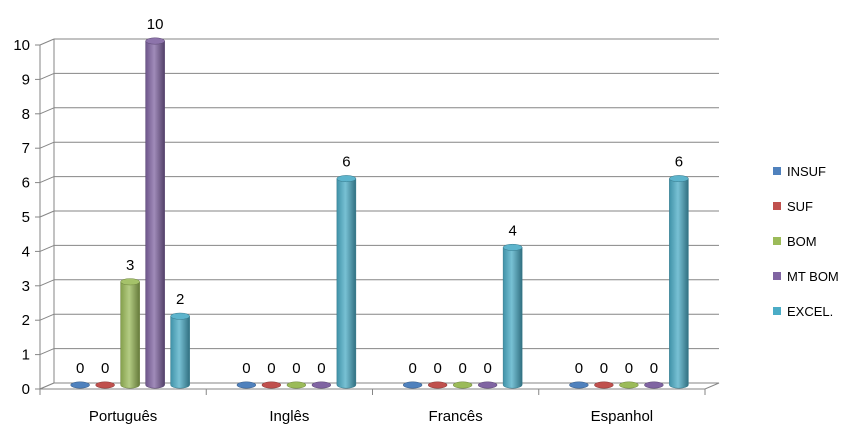 The image size is (861, 426). Describe the element at coordinates (26, 114) in the screenshot. I see `y-tick-label: 8` at that location.